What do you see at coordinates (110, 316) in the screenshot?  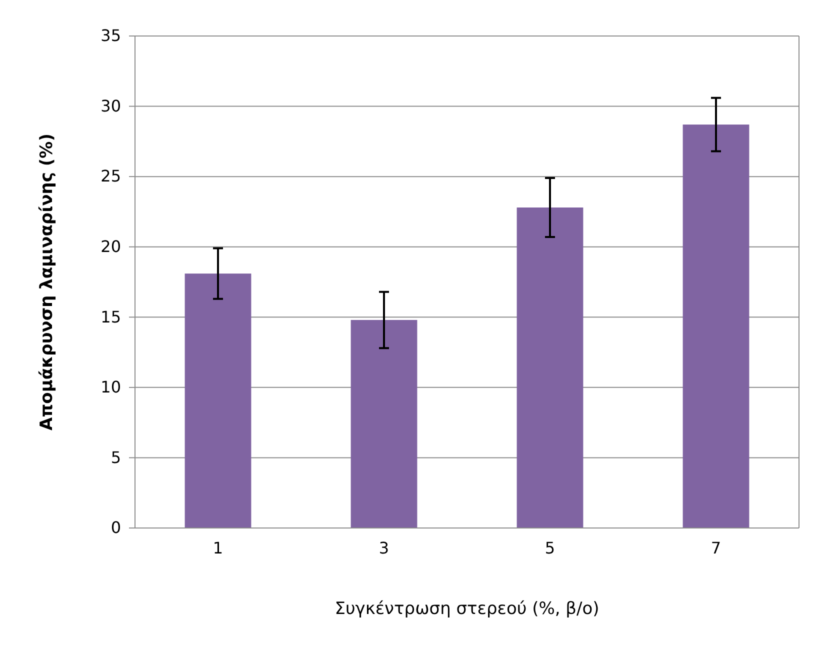 I see `y-tick-label: 15` at bounding box center [110, 316].